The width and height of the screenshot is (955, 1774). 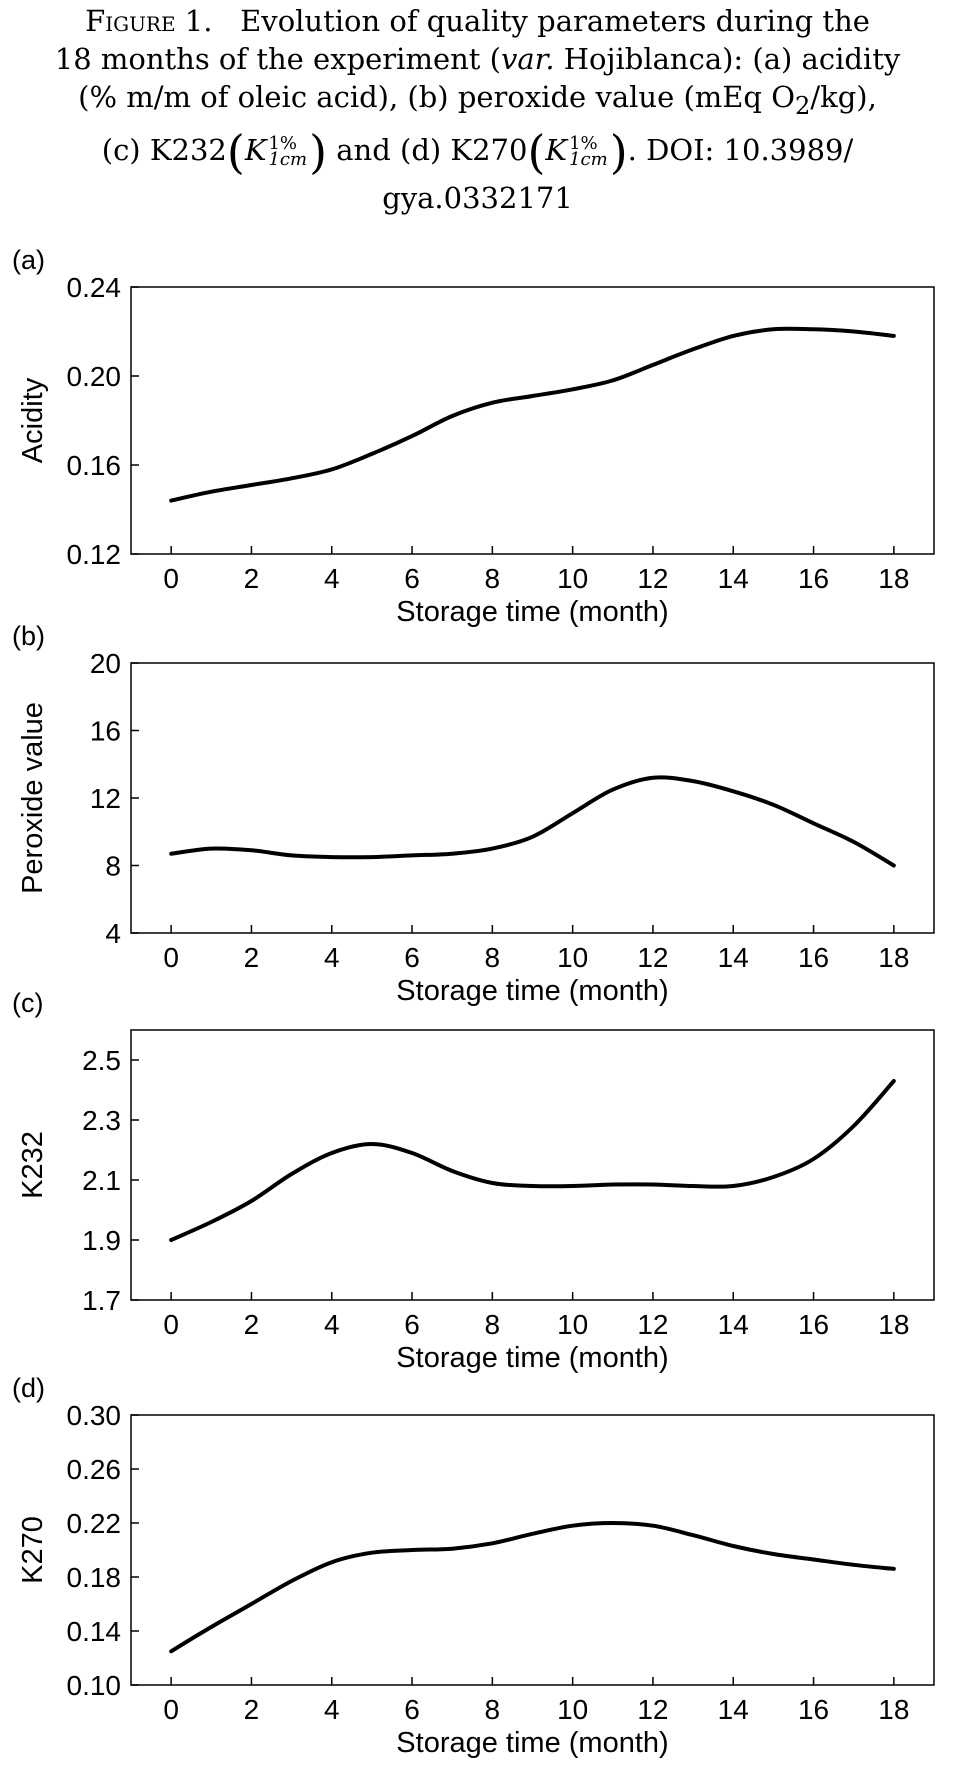 What do you see at coordinates (113, 933) in the screenshot?
I see `y-tick-label: 4` at bounding box center [113, 933].